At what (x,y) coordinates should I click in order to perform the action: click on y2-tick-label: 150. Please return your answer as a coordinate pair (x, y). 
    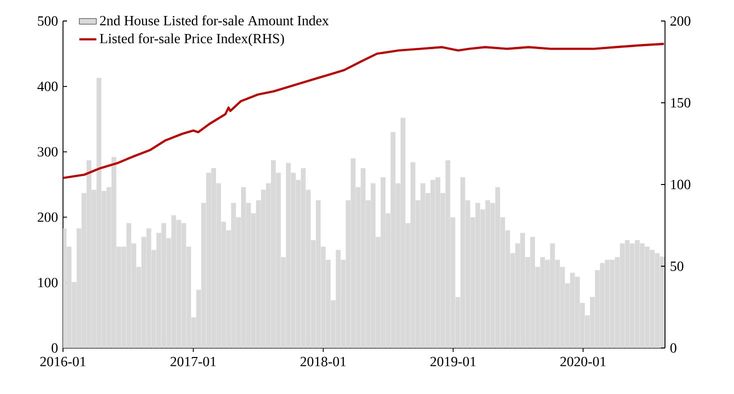
    Looking at the image, I should click on (680, 103).